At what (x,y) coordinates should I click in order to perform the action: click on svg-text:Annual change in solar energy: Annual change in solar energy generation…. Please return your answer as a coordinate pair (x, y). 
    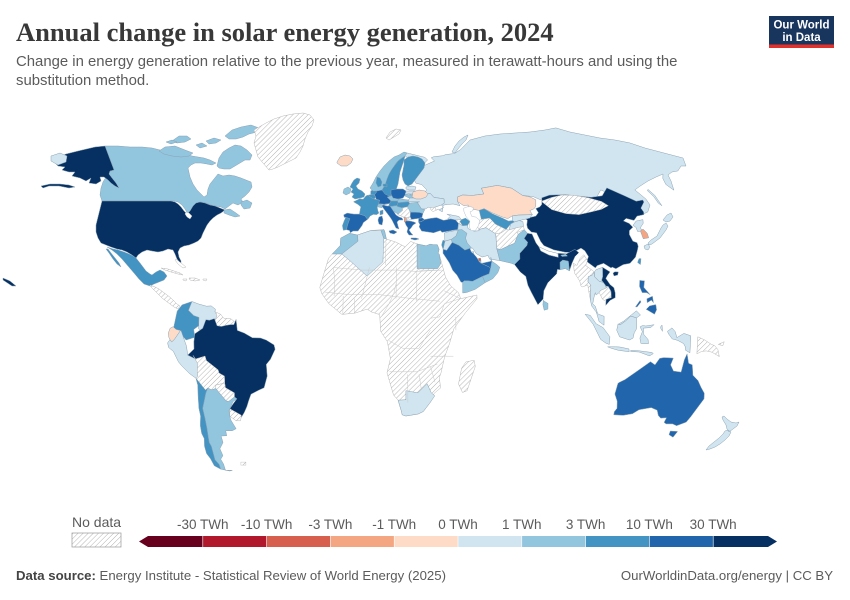
    Looking at the image, I should click on (285, 32).